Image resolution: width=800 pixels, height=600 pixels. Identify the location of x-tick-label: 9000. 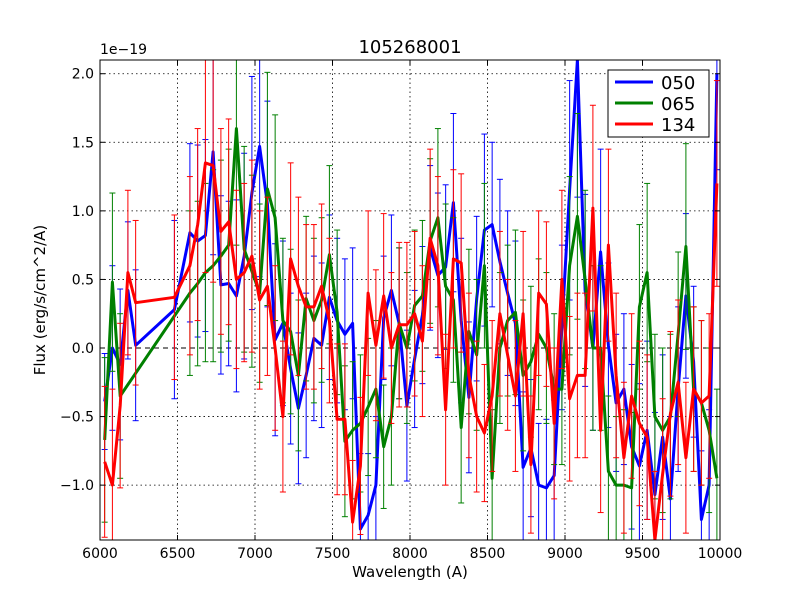
(565, 554).